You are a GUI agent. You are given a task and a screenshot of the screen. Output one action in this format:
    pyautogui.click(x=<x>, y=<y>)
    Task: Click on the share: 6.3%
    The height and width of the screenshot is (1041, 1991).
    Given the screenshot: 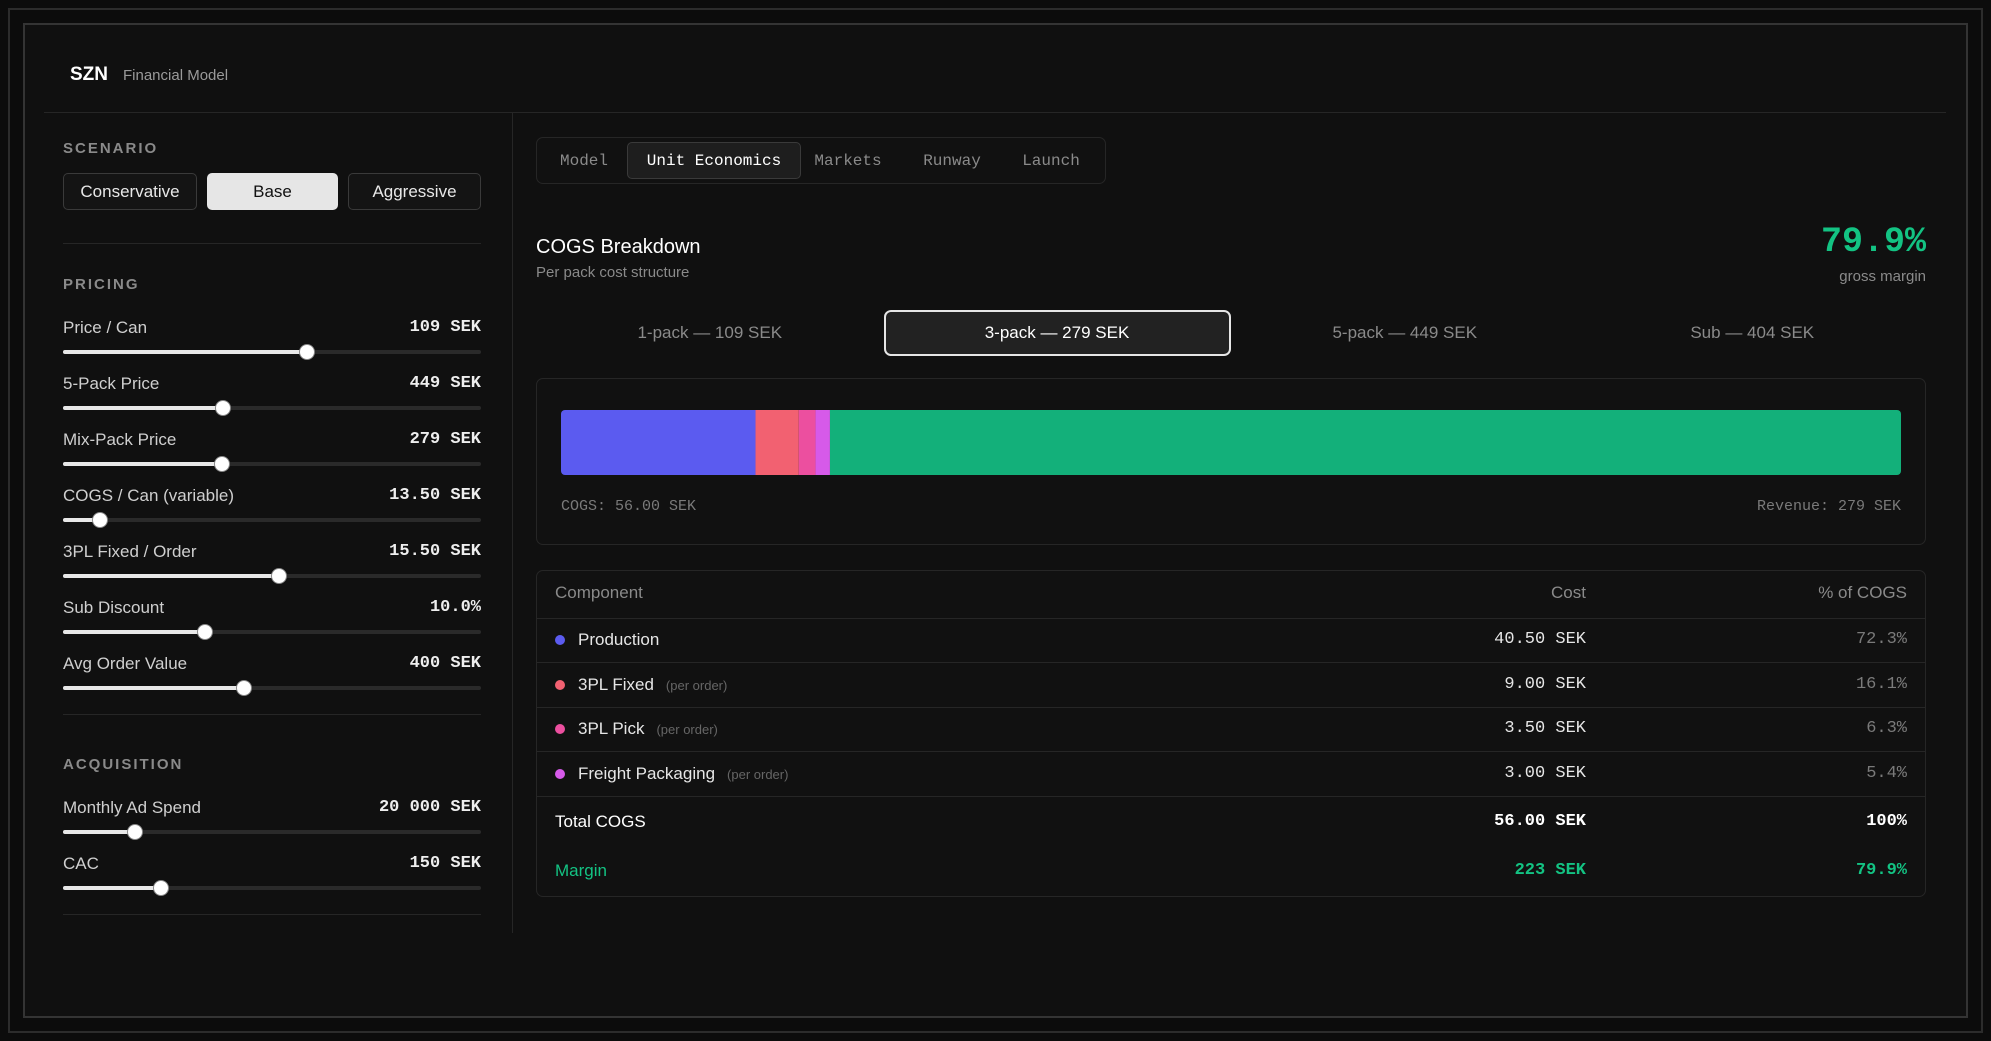 What is the action you would take?
    pyautogui.click(x=1886, y=728)
    